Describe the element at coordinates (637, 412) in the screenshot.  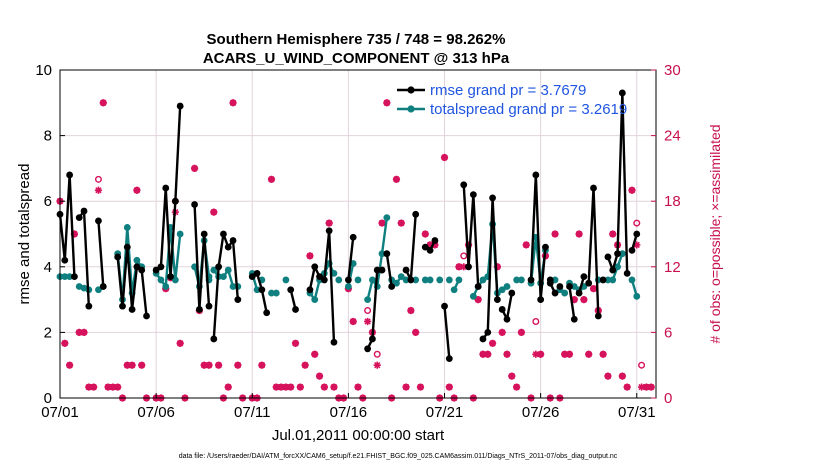
I see `x-tick-label: 07/31` at that location.